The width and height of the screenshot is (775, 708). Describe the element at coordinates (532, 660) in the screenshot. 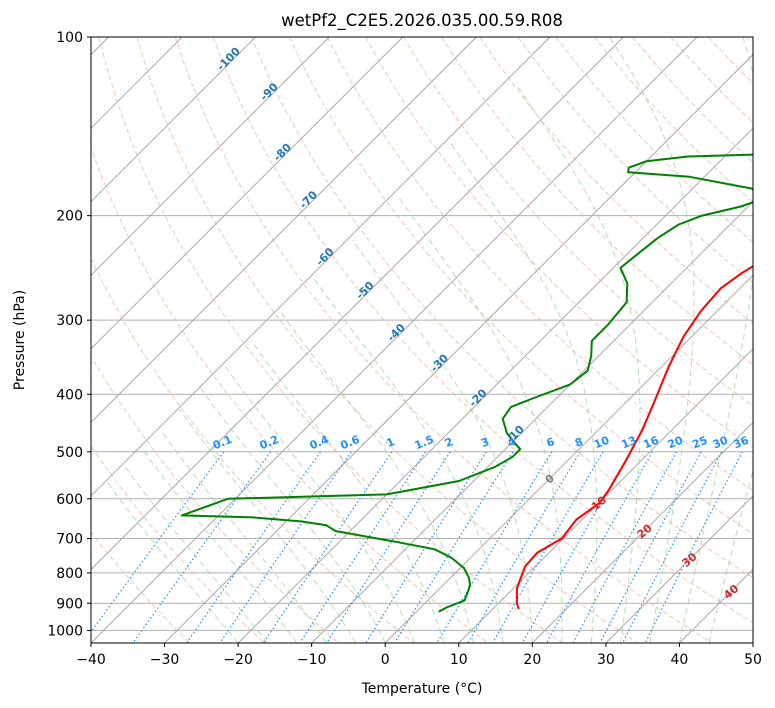

I see `x-tick-label: 20` at that location.